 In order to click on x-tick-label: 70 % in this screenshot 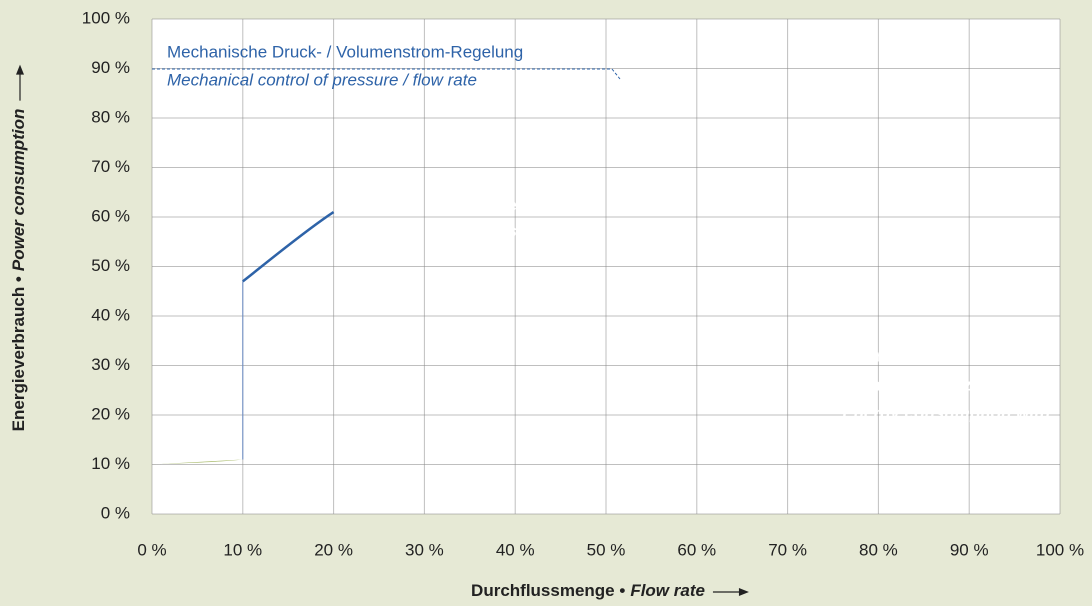, I will do `click(787, 549)`.